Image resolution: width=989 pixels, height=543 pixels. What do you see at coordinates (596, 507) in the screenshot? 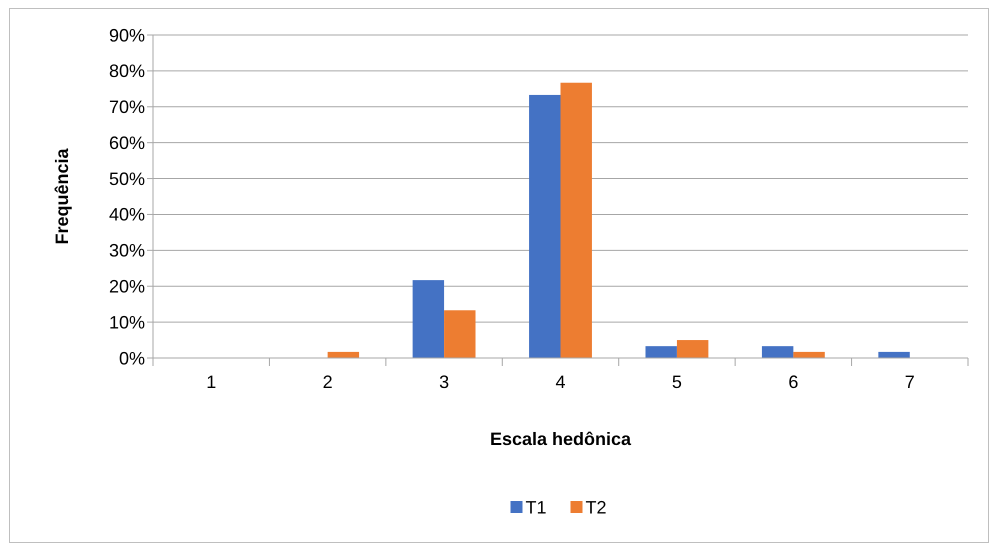
I see `legend-label: T2` at bounding box center [596, 507].